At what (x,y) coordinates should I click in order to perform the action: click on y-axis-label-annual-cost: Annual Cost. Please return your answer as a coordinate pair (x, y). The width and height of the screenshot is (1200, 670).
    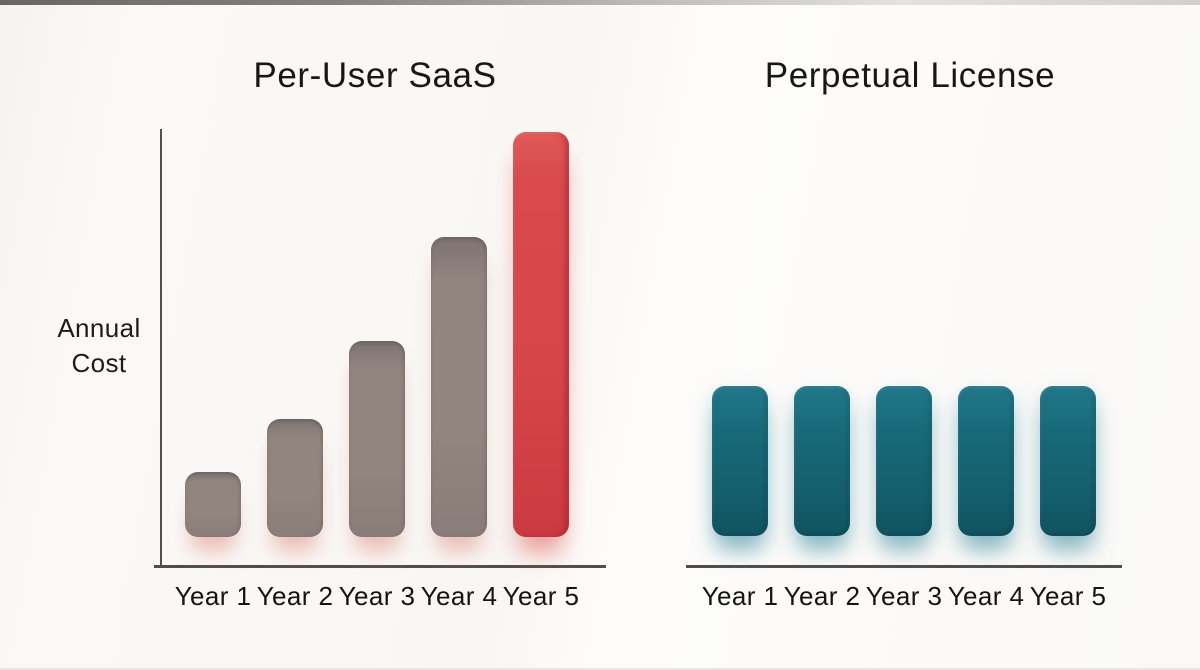
    Looking at the image, I should click on (99, 346).